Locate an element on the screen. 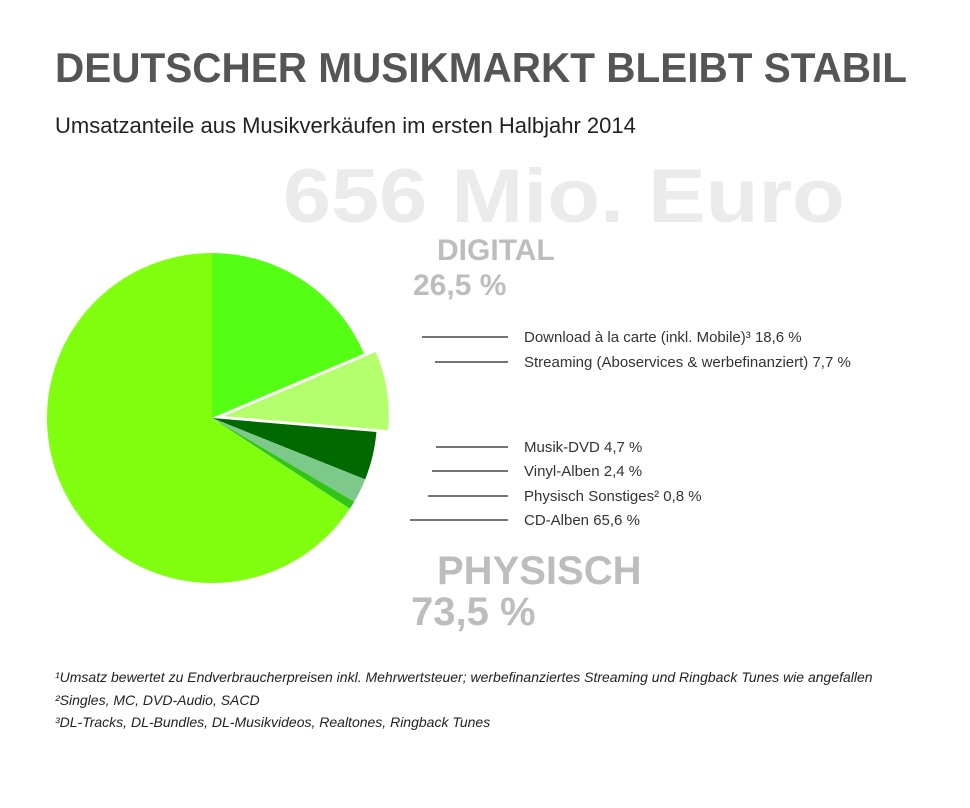  chart-title: DEUTSCHER MUSIKMARKT BLEIBT STABIL is located at coordinates (481, 67).